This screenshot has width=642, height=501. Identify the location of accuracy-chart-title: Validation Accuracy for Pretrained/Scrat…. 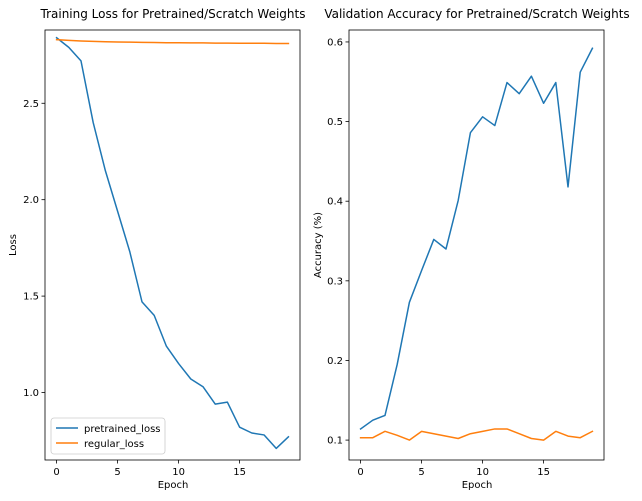
(476, 14).